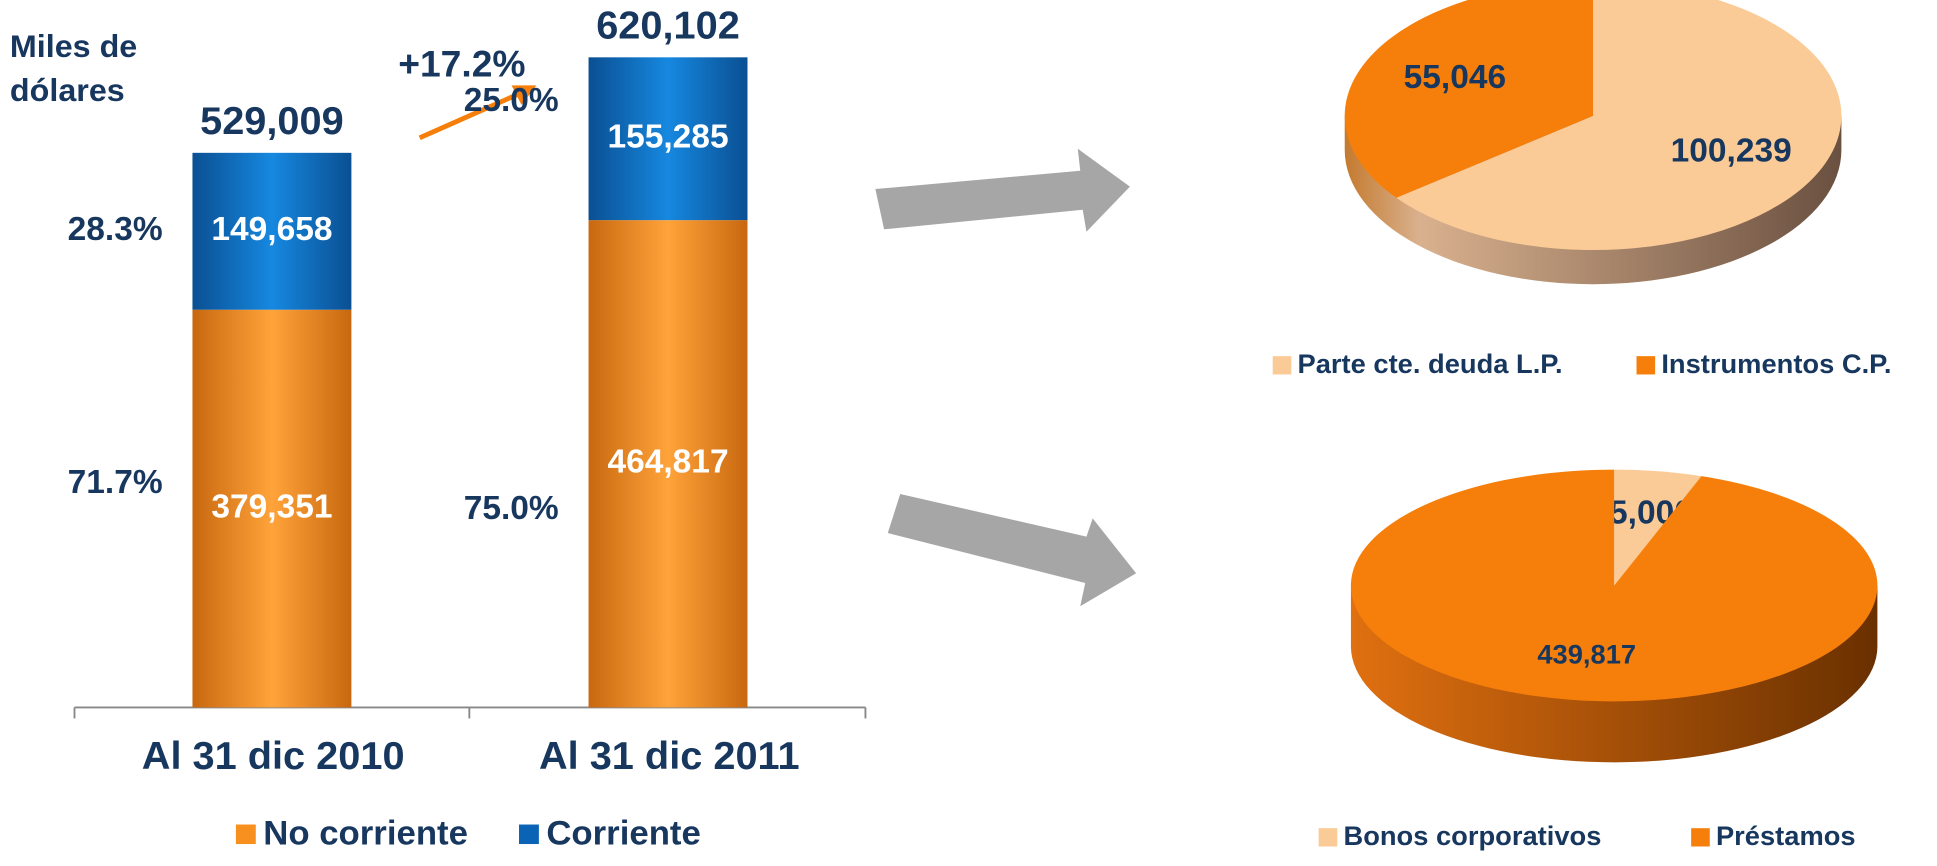 This screenshot has width=1937, height=866. What do you see at coordinates (1731, 151) in the screenshot?
I see `value-label: 100,239` at bounding box center [1731, 151].